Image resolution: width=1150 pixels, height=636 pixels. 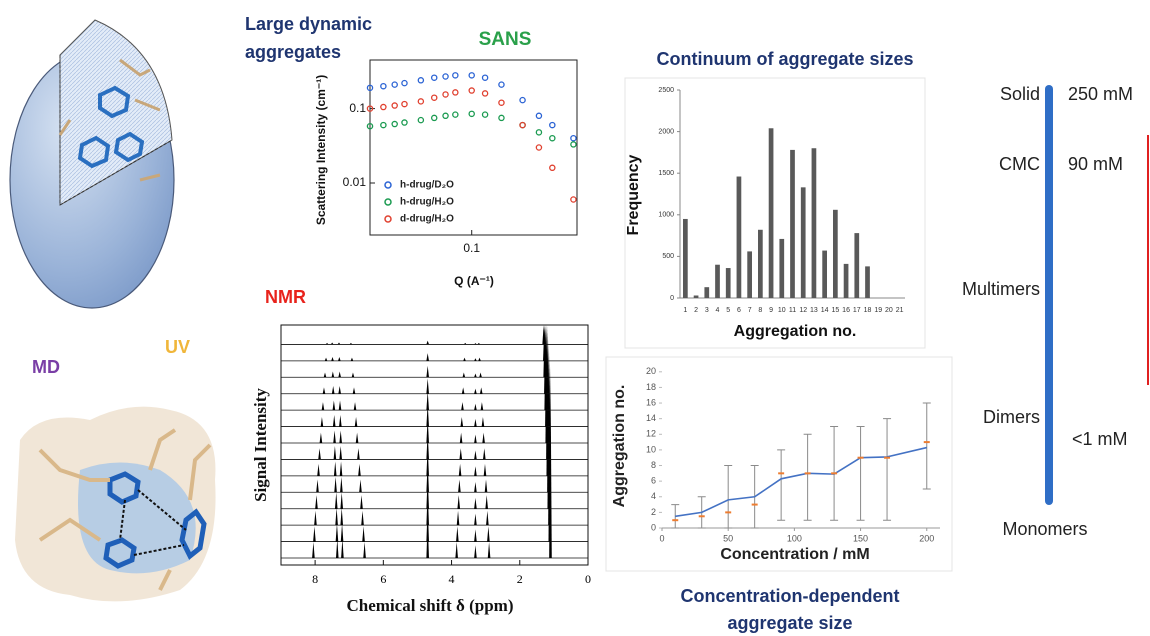 What do you see at coordinates (739, 310) in the screenshot?
I see `x-tick-label: 6` at bounding box center [739, 310].